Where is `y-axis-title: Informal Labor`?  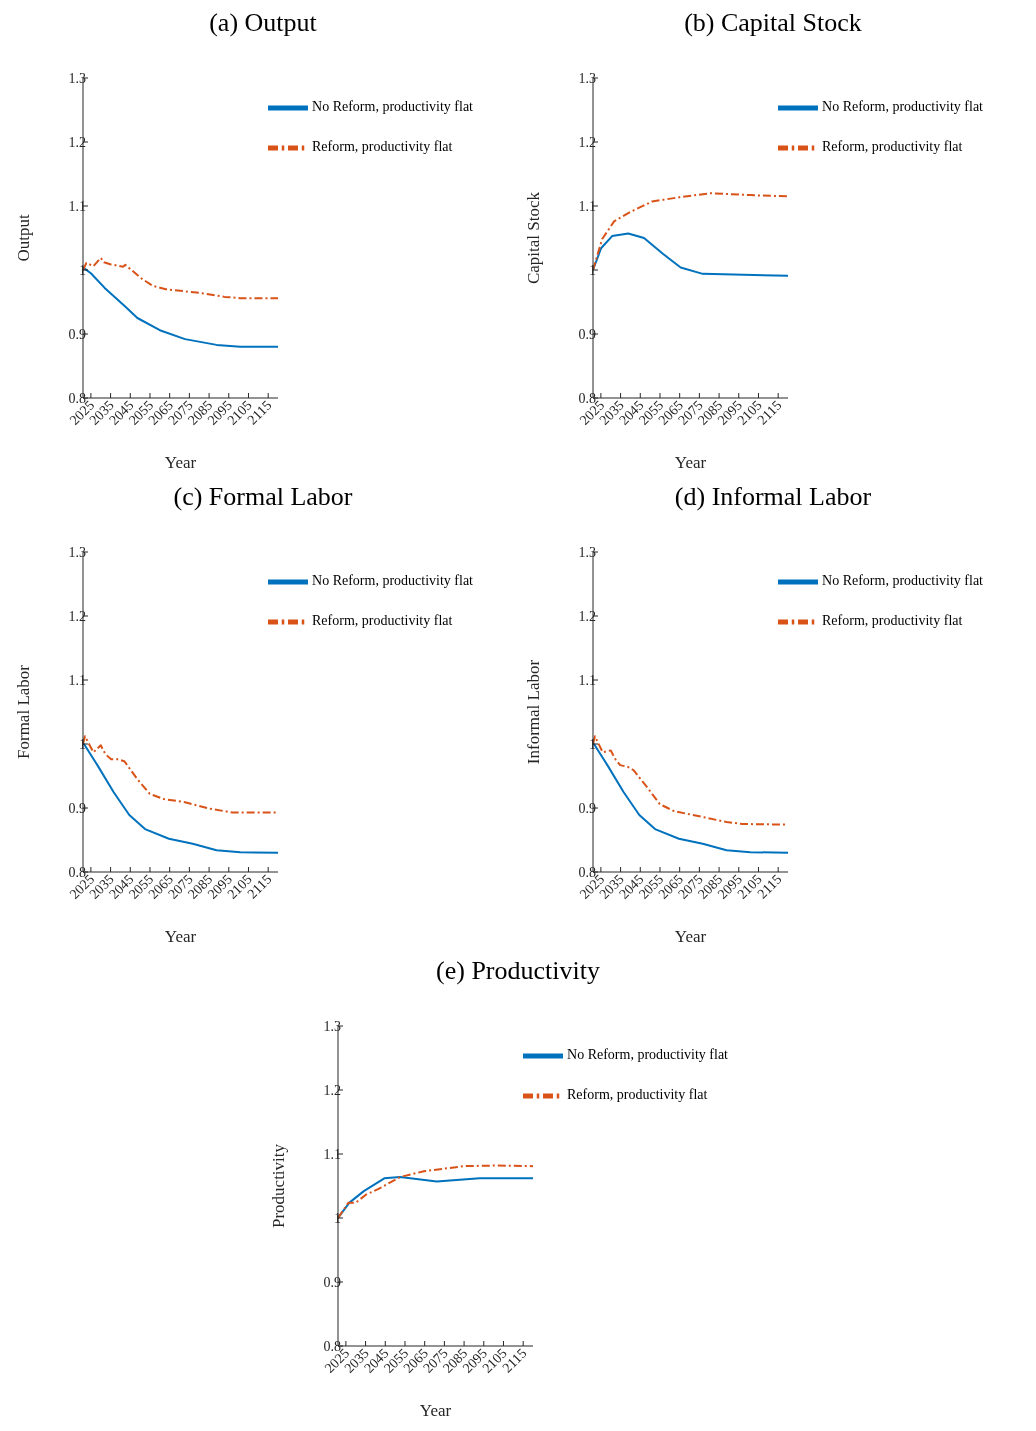 y-axis-title: Informal Labor is located at coordinates (534, 712).